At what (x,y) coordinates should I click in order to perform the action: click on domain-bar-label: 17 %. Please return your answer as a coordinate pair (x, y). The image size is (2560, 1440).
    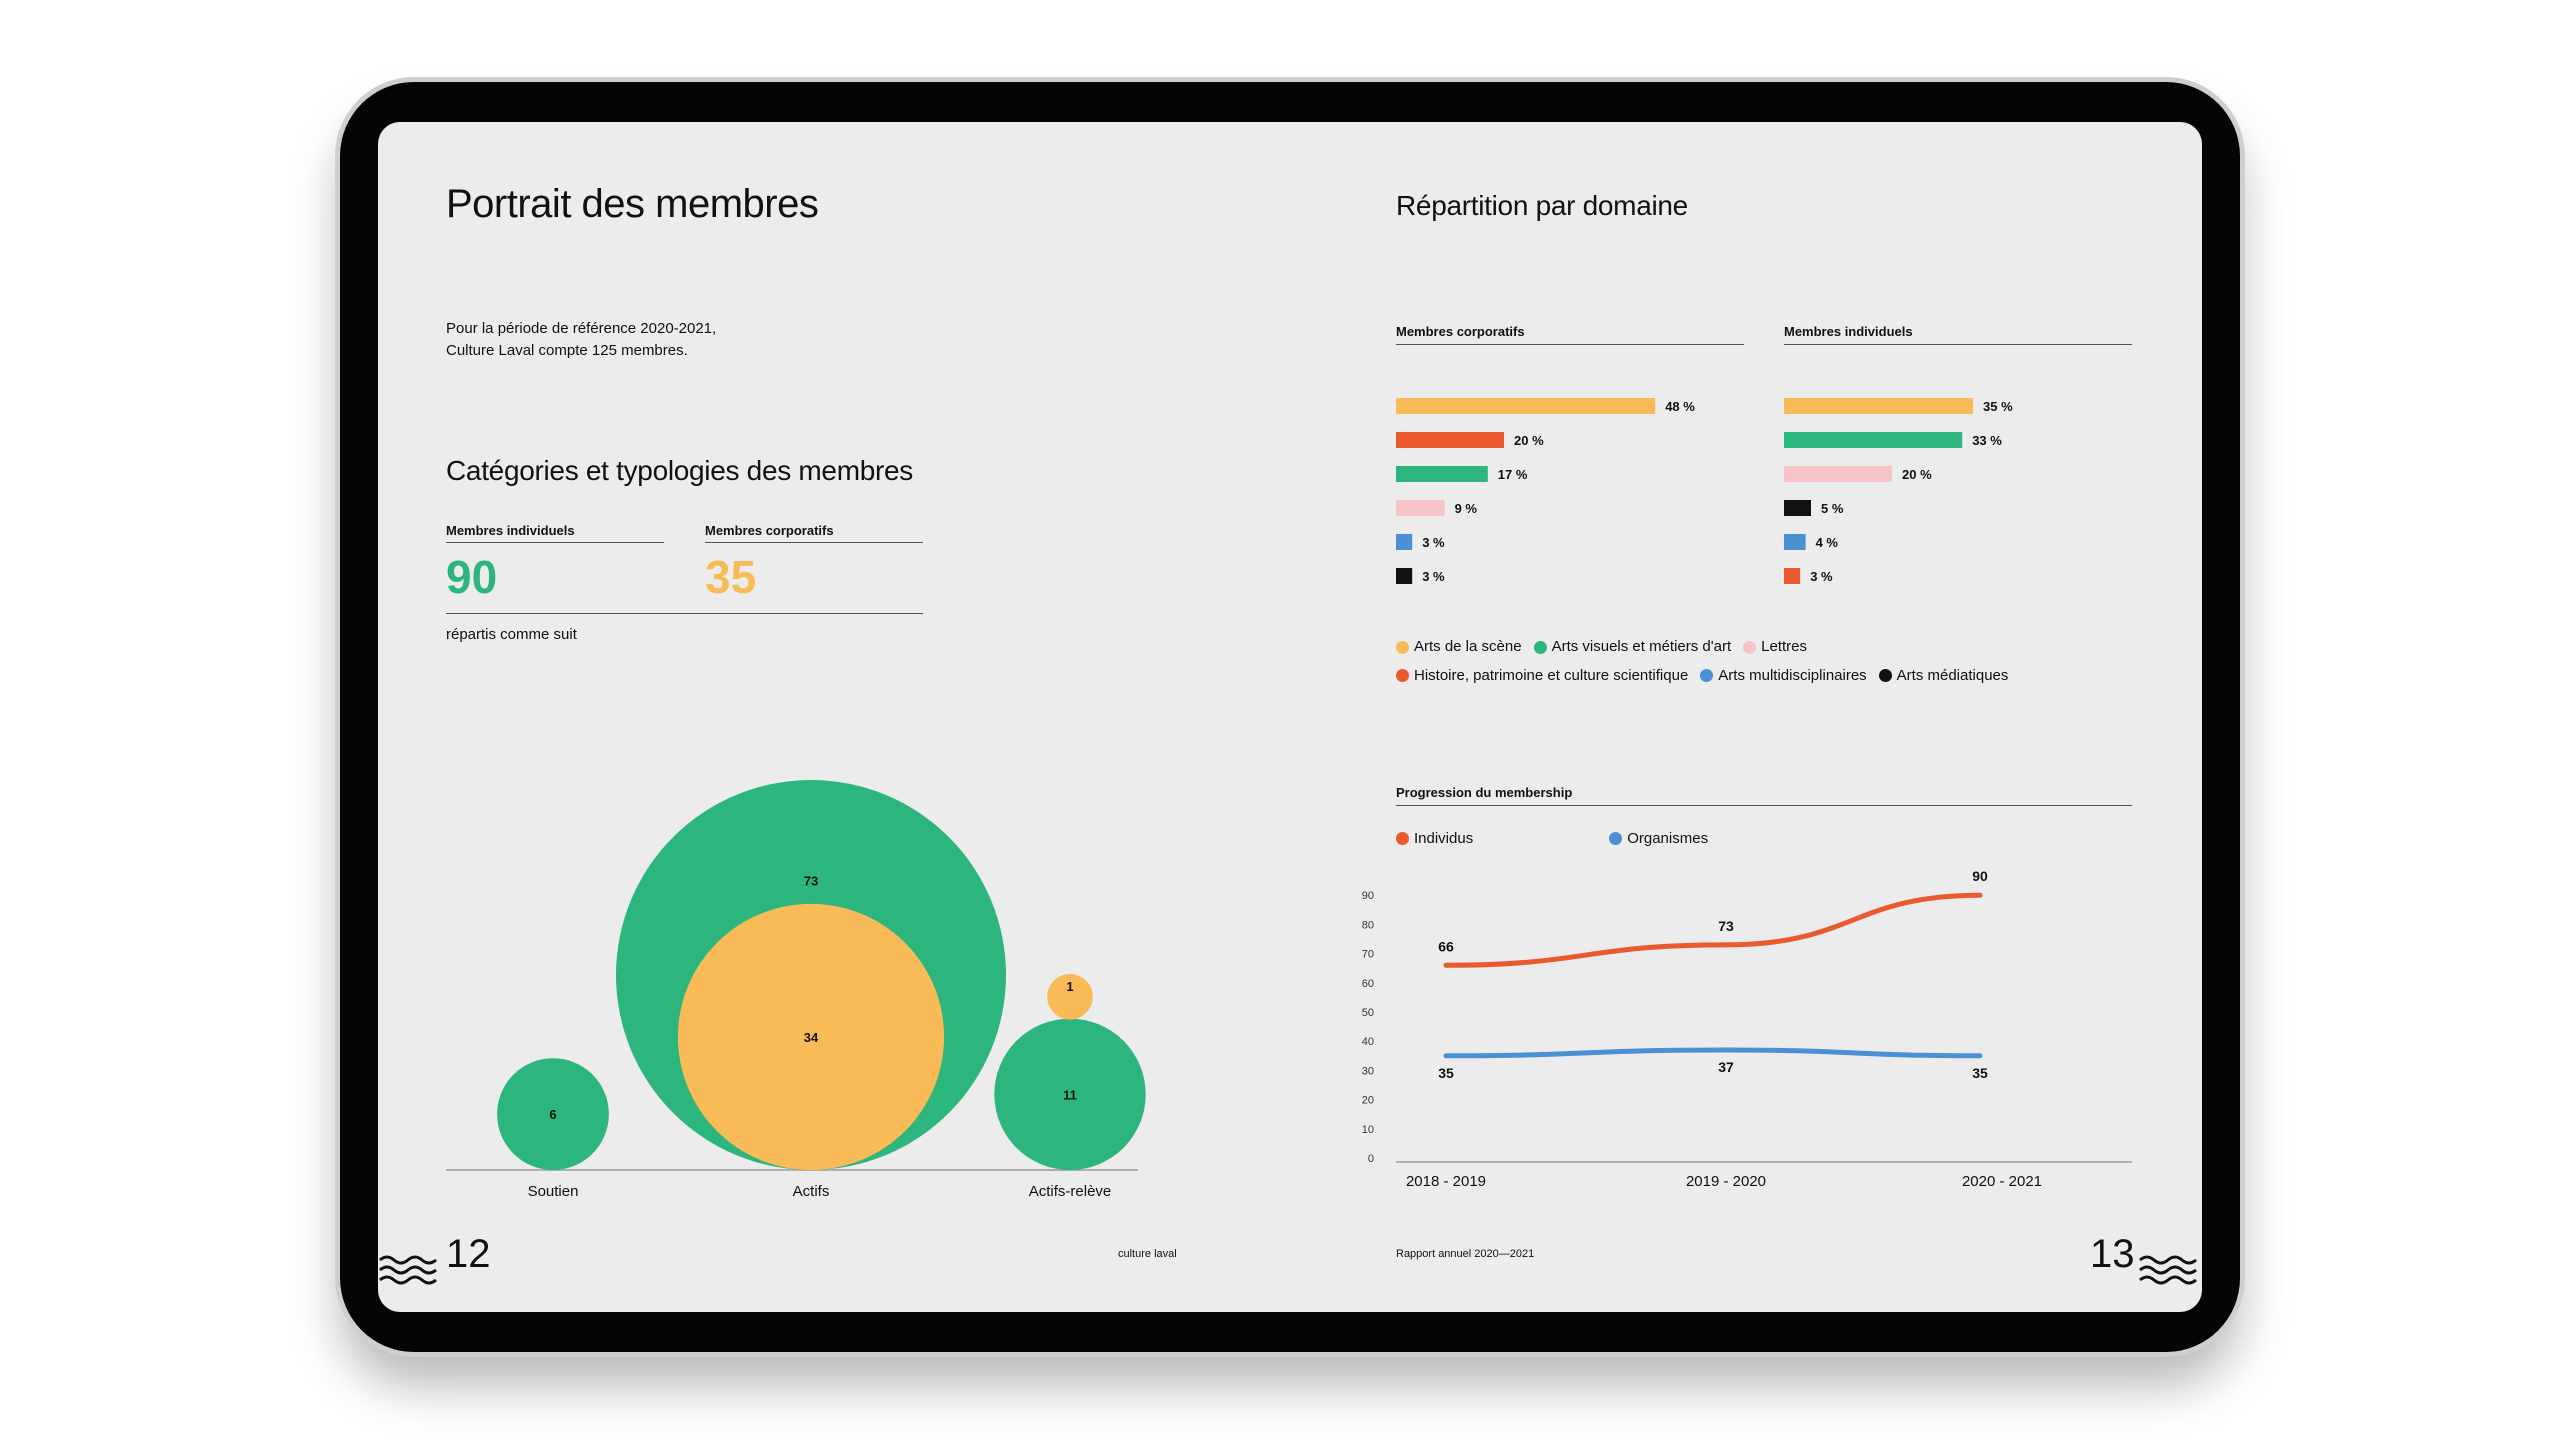
    Looking at the image, I should click on (1513, 474).